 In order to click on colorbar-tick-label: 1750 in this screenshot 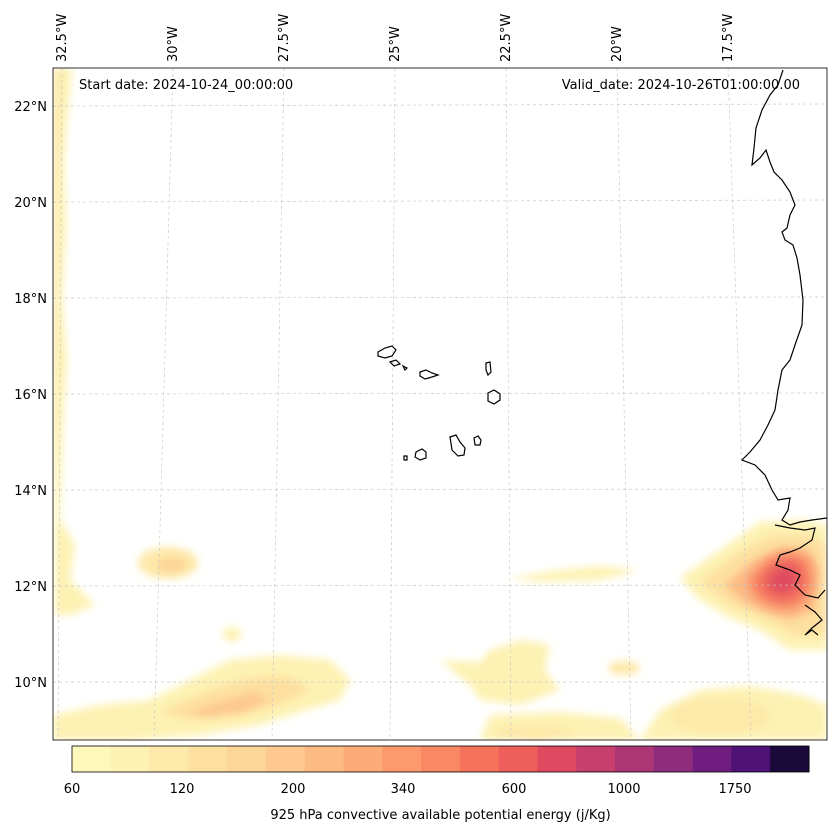, I will do `click(734, 789)`.